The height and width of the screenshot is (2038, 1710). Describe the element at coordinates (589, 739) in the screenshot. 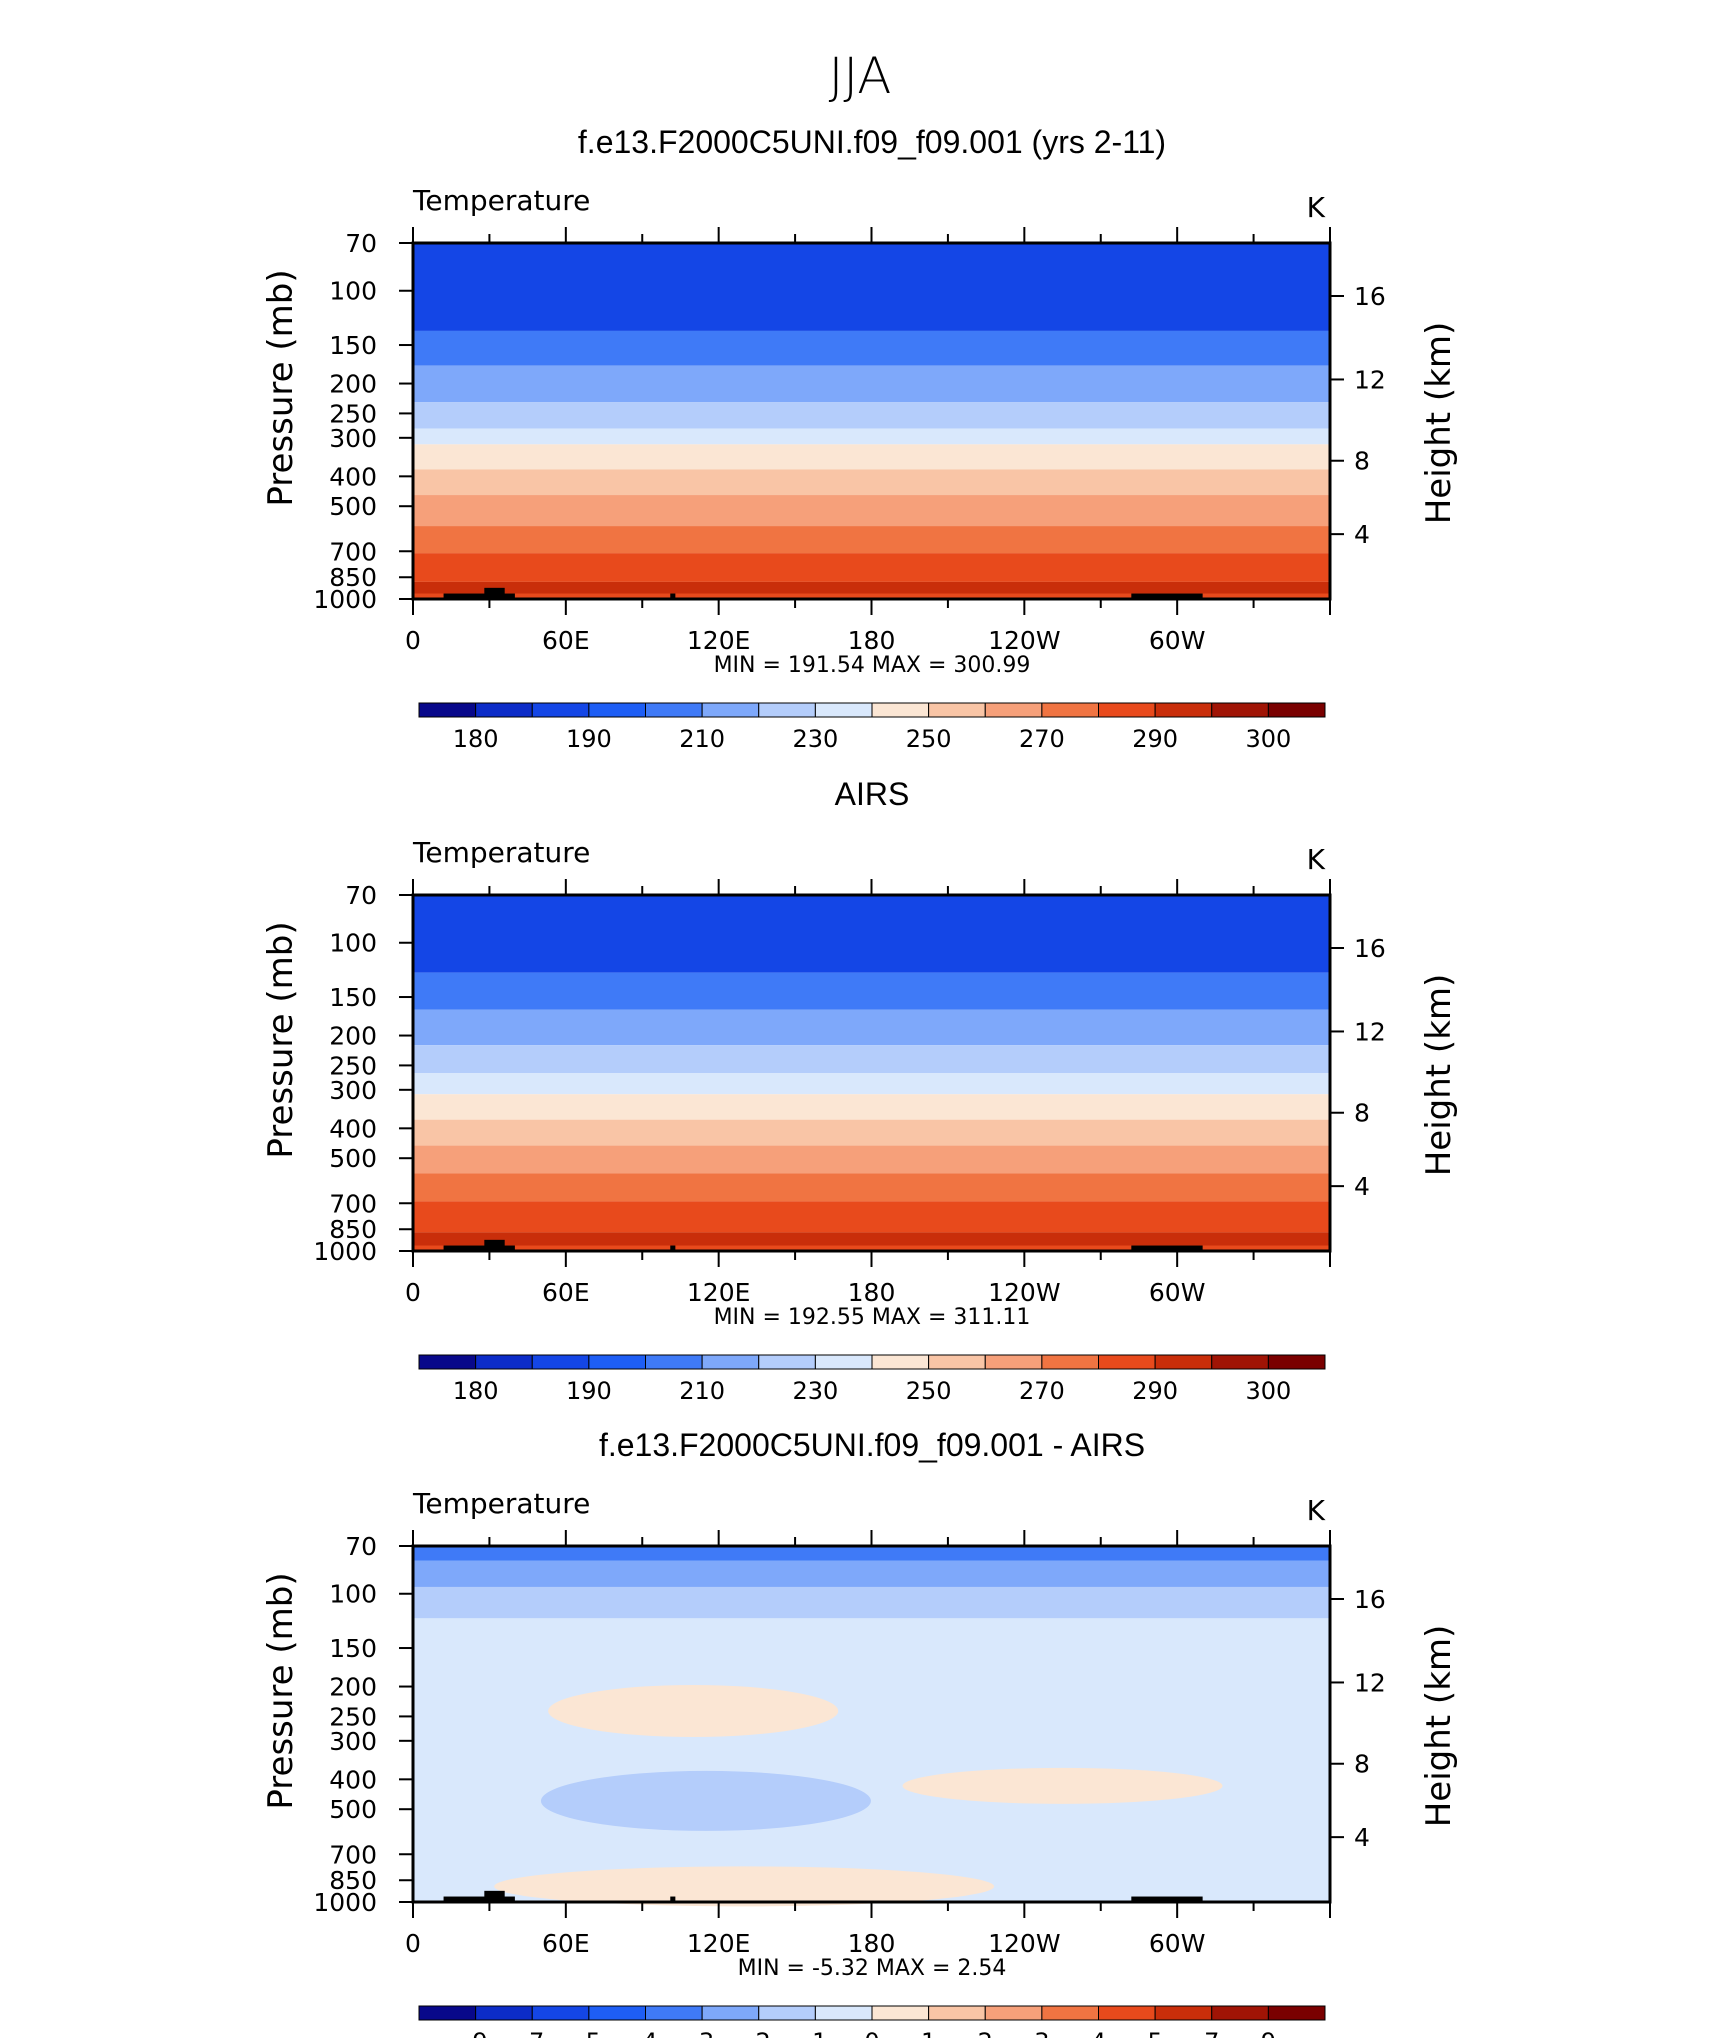

I see `colorbar-label: 190` at that location.